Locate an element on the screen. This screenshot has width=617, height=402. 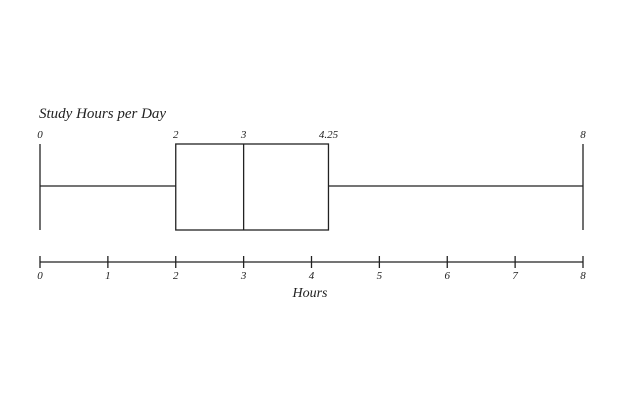
value-label: 0 is located at coordinates (40, 135).